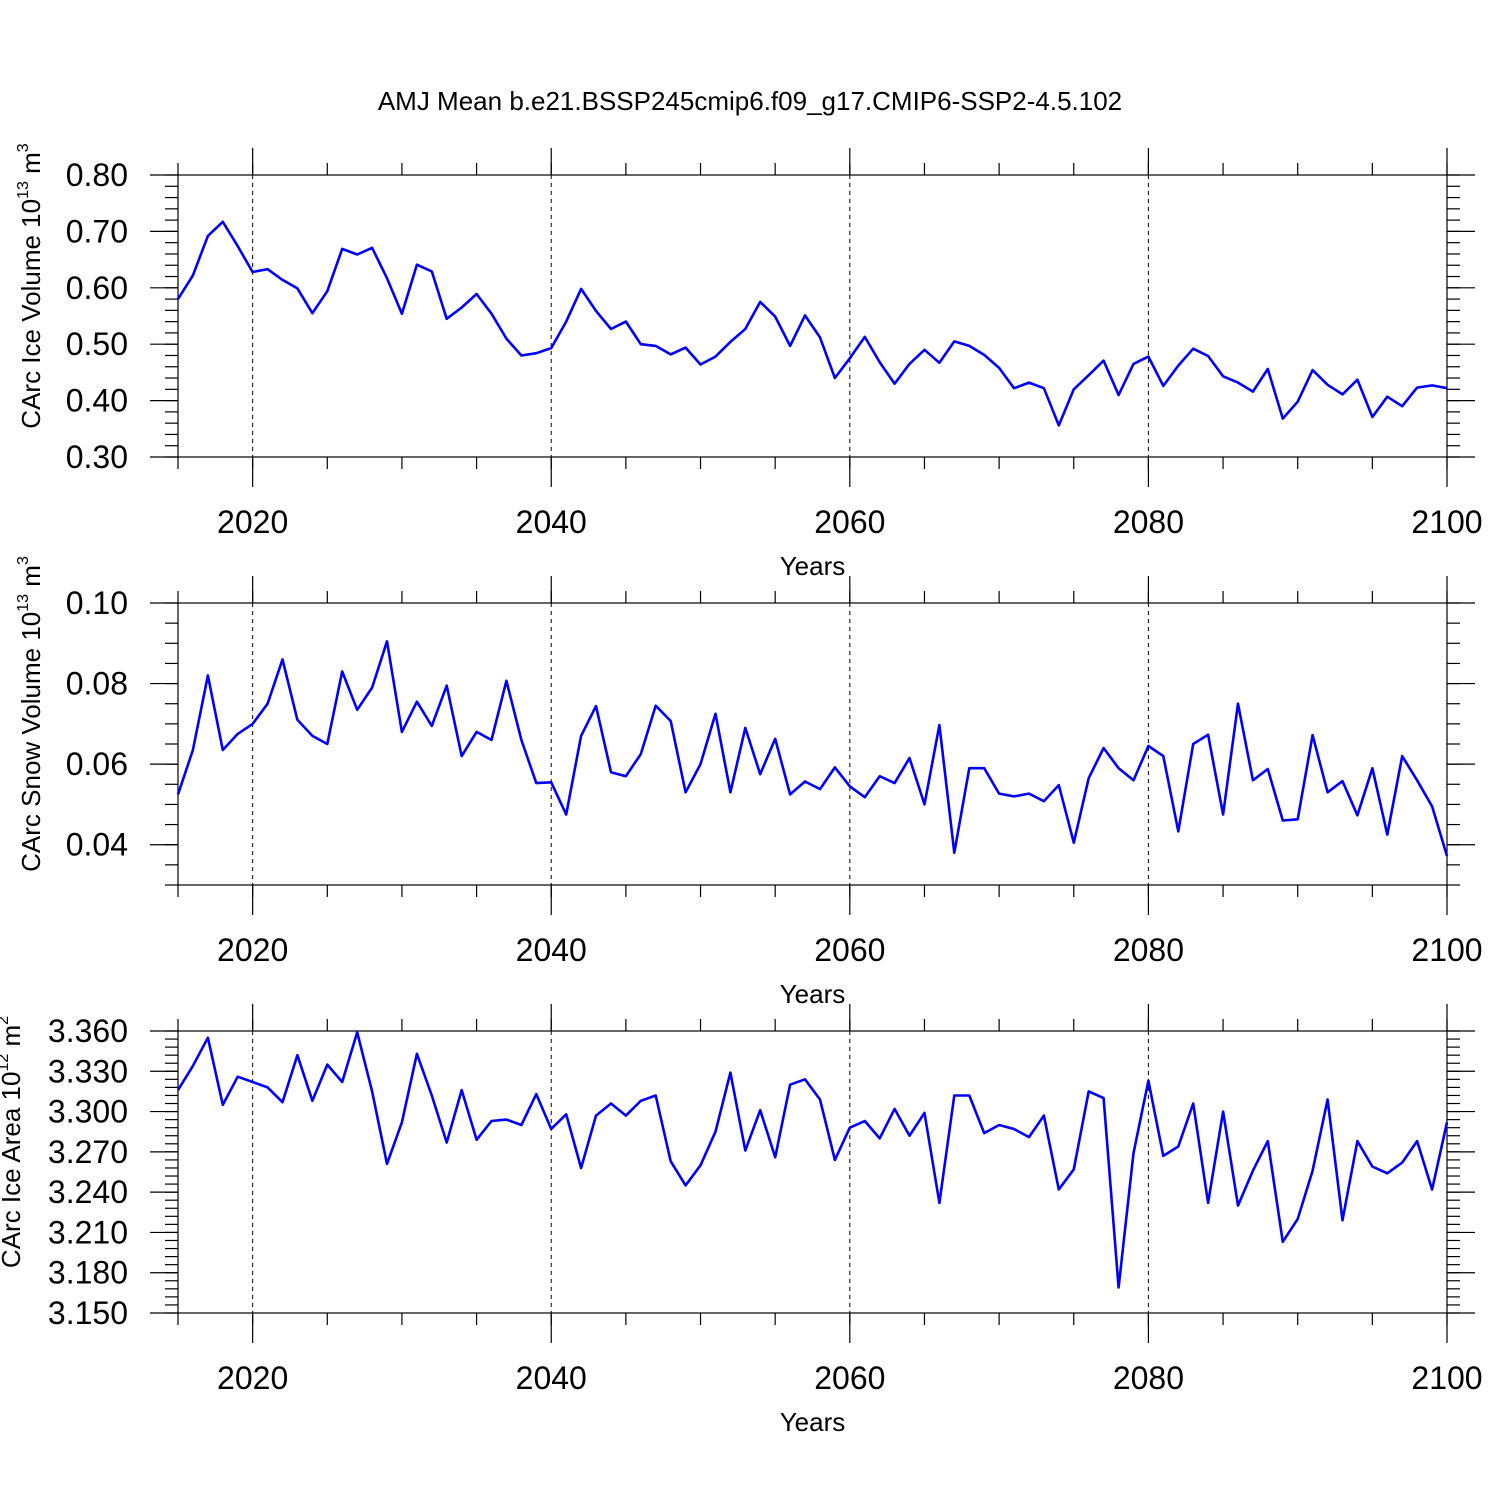 The height and width of the screenshot is (1500, 1500). Describe the element at coordinates (97, 175) in the screenshot. I see `y-tick-label: 0.80` at that location.